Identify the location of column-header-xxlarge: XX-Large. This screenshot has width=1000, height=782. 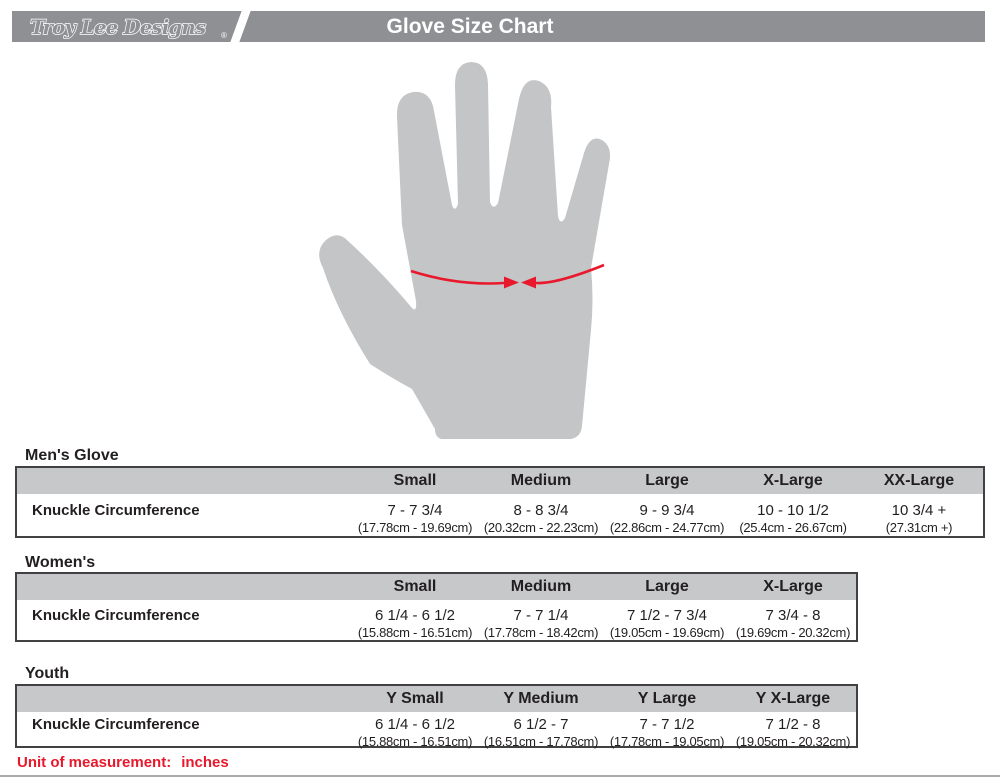
(919, 480).